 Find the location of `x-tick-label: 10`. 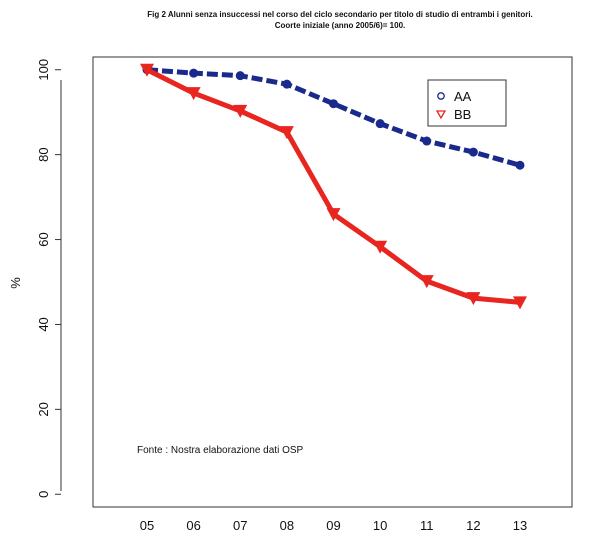

x-tick-label: 10 is located at coordinates (380, 525).